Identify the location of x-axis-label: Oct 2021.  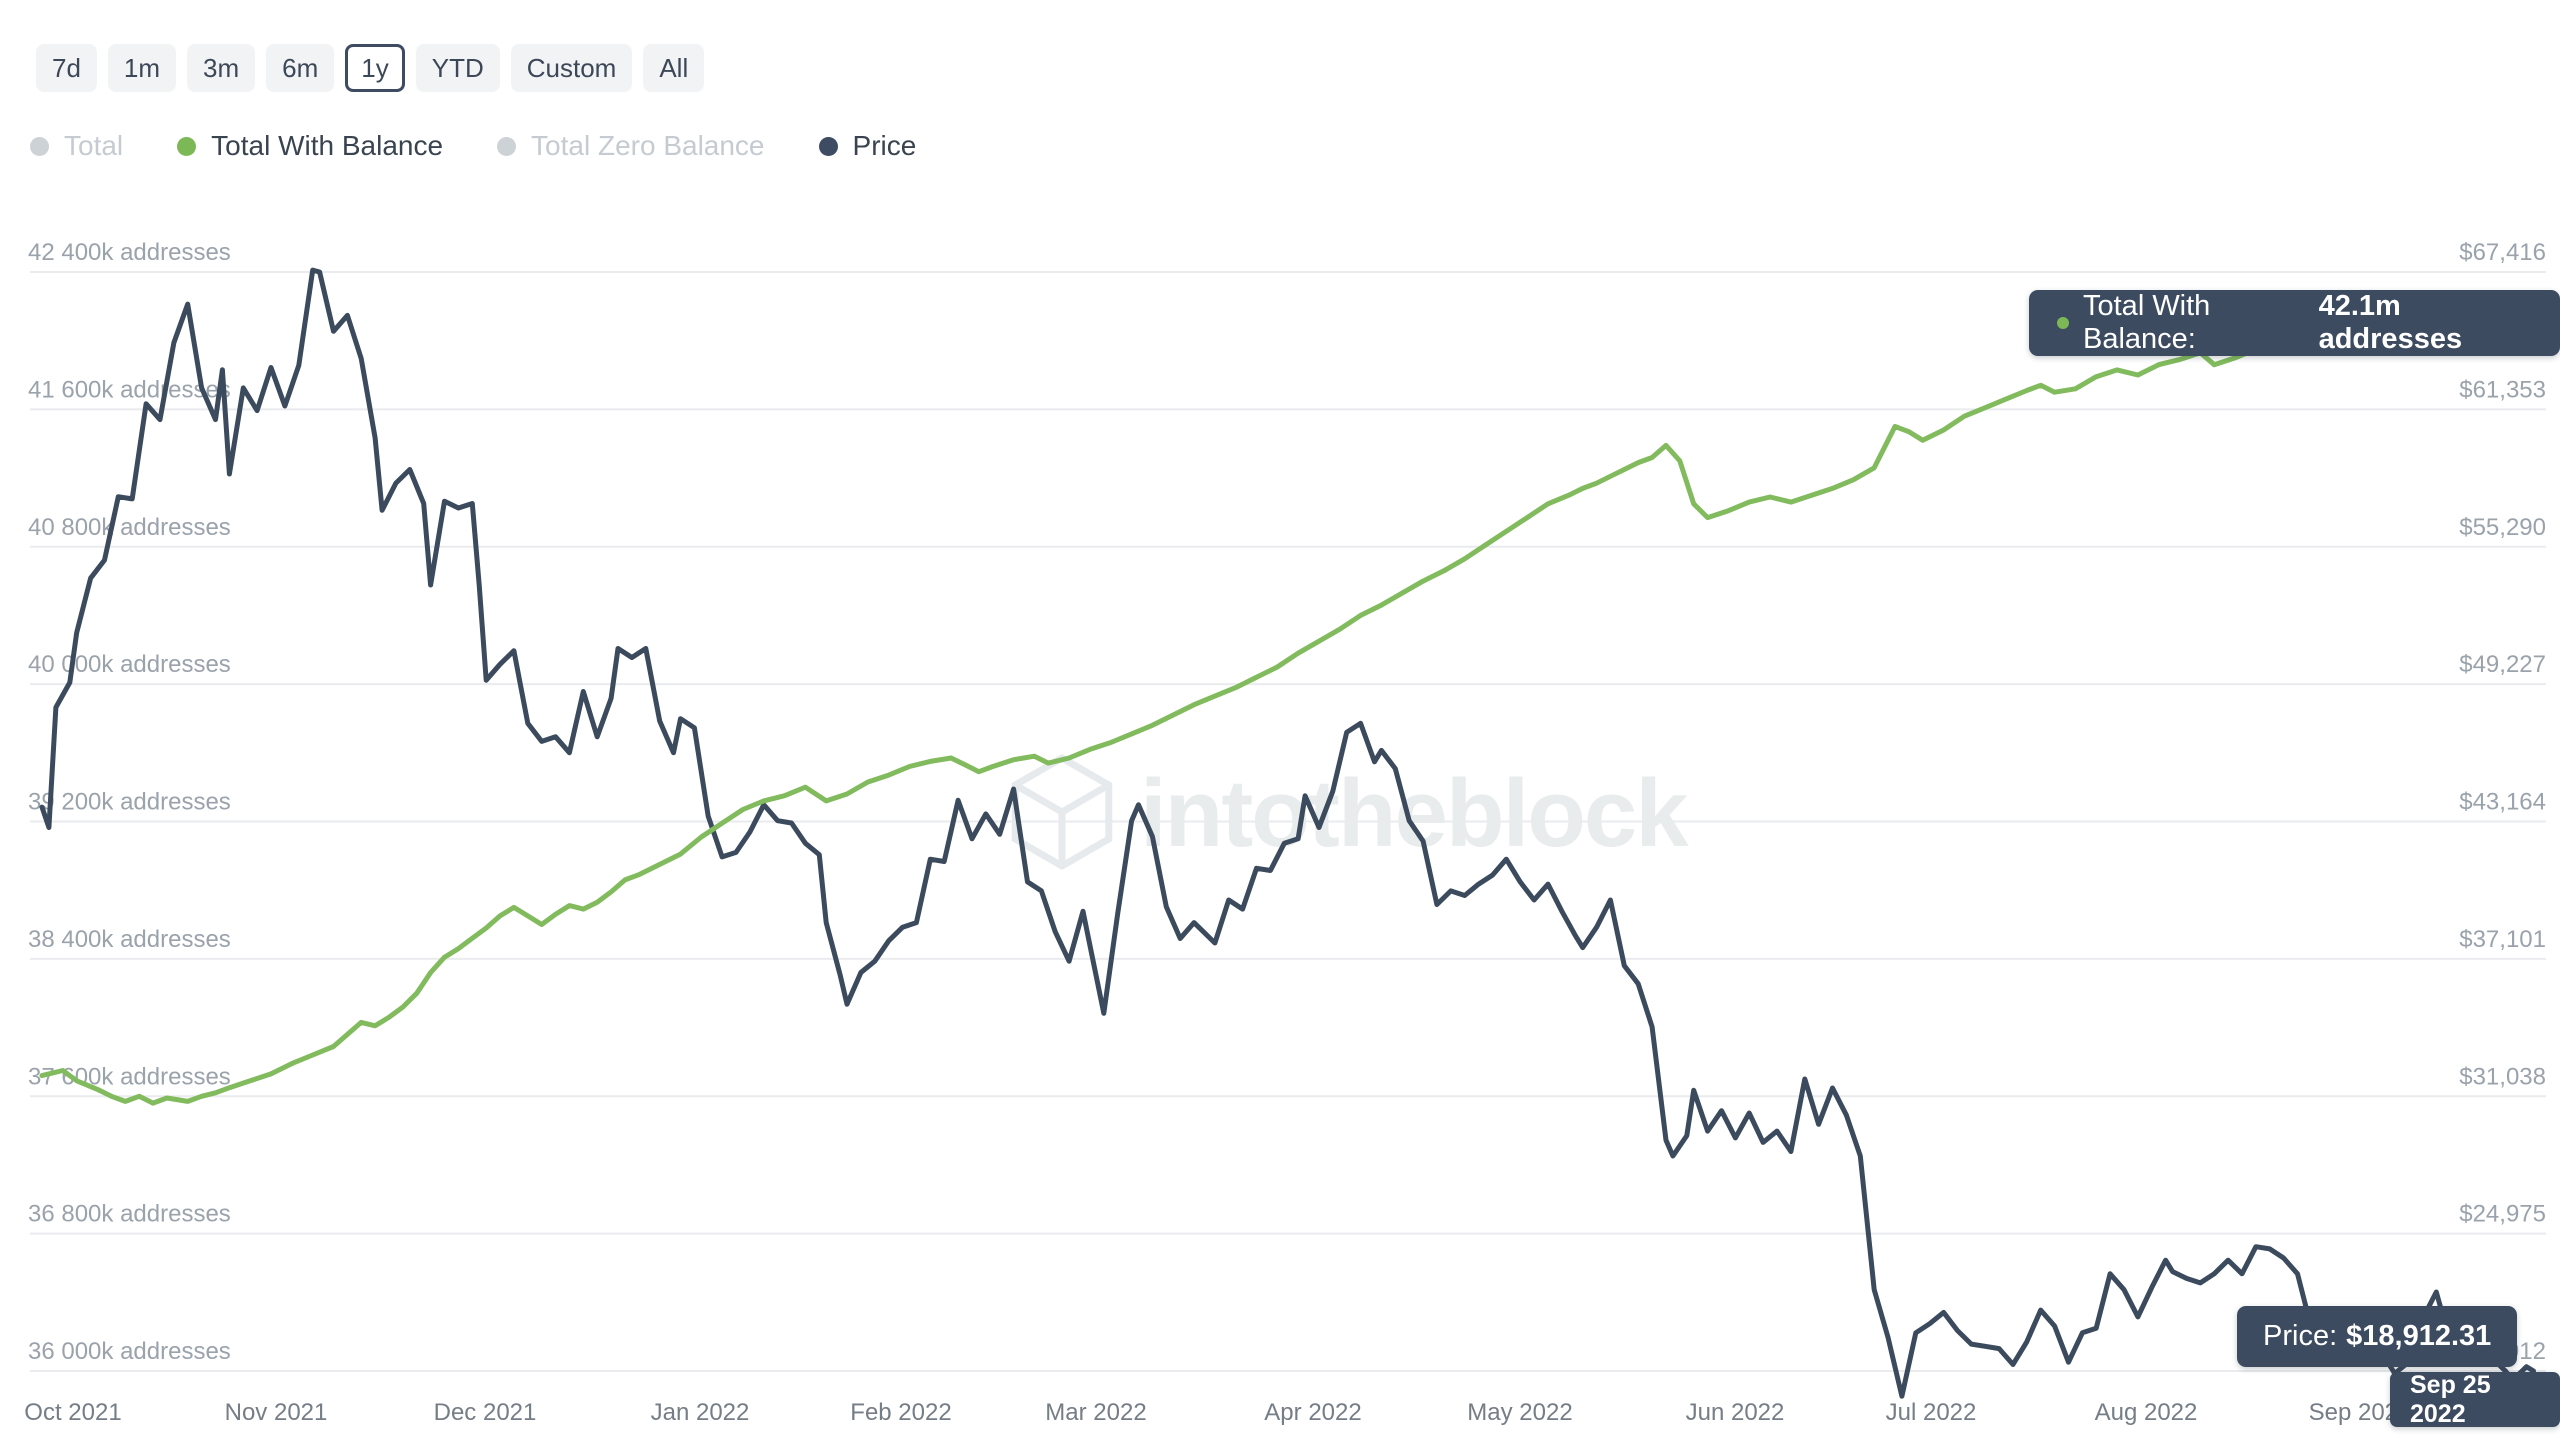
(72, 1412).